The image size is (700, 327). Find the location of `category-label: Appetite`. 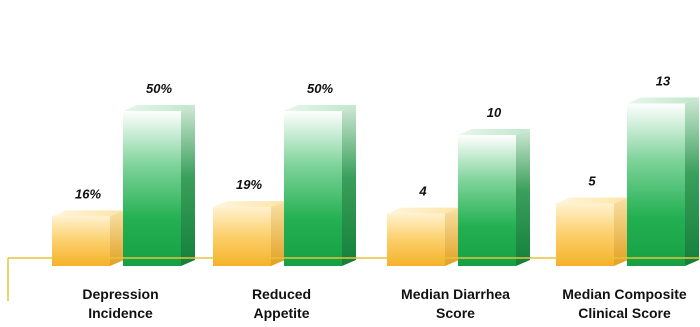

category-label: Appetite is located at coordinates (282, 313).